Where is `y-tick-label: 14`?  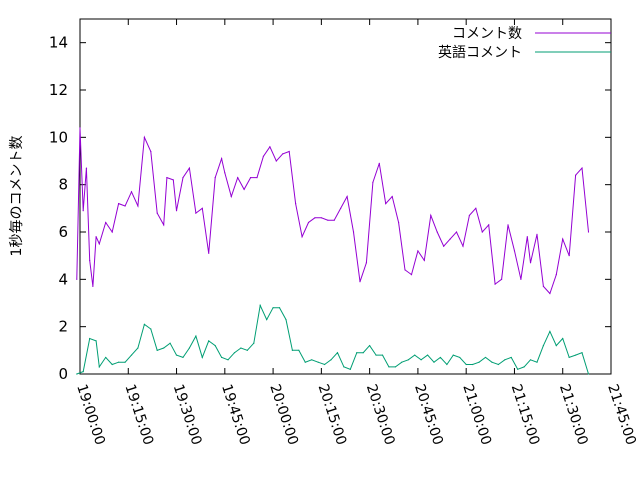 y-tick-label: 14 is located at coordinates (58, 43).